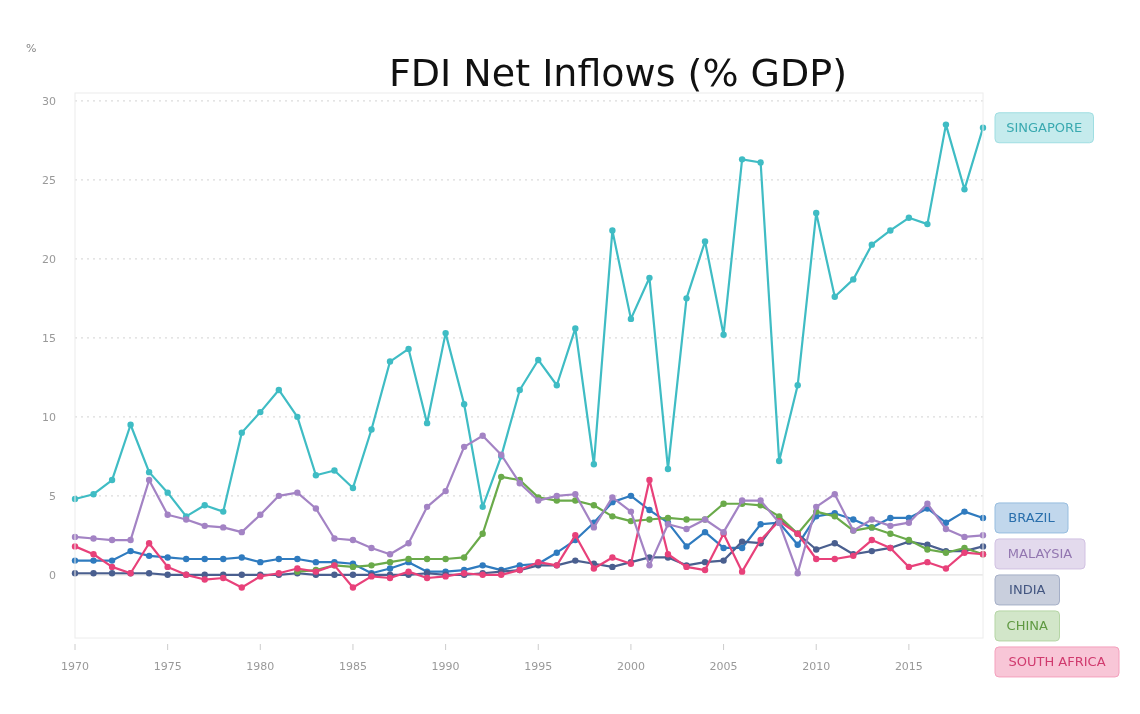  What do you see at coordinates (52, 496) in the screenshot?
I see `y-tick-label: 5` at bounding box center [52, 496].